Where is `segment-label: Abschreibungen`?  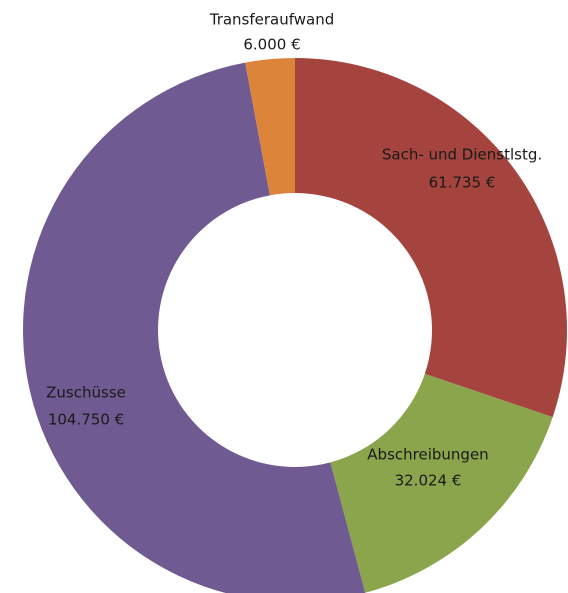
segment-label: Abschreibungen is located at coordinates (427, 455).